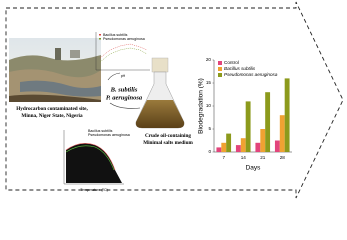 This screenshot has width=347, height=240. Describe the element at coordinates (254, 168) in the screenshot. I see `x-axis-label: Days` at that location.